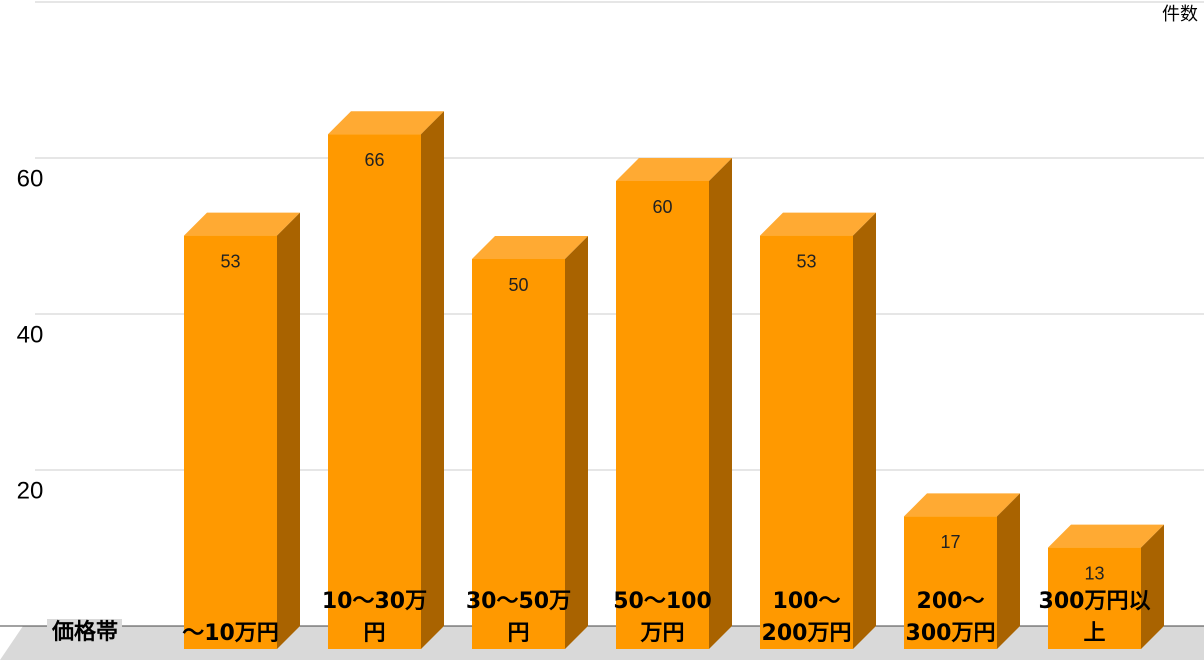  I want to click on x-tick-label: 300万円以上, so click(1095, 600).